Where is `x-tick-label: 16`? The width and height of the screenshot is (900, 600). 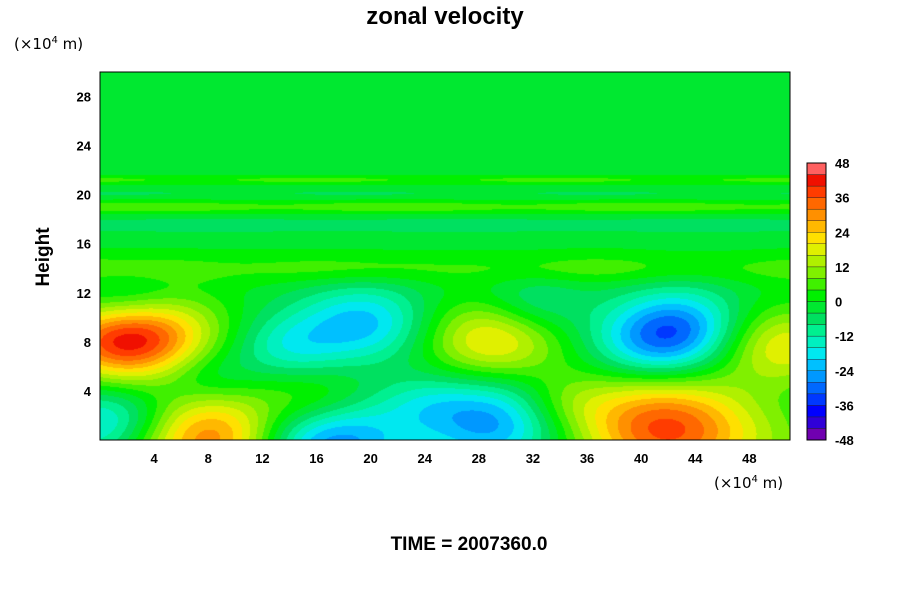
x-tick-label: 16 is located at coordinates (316, 458).